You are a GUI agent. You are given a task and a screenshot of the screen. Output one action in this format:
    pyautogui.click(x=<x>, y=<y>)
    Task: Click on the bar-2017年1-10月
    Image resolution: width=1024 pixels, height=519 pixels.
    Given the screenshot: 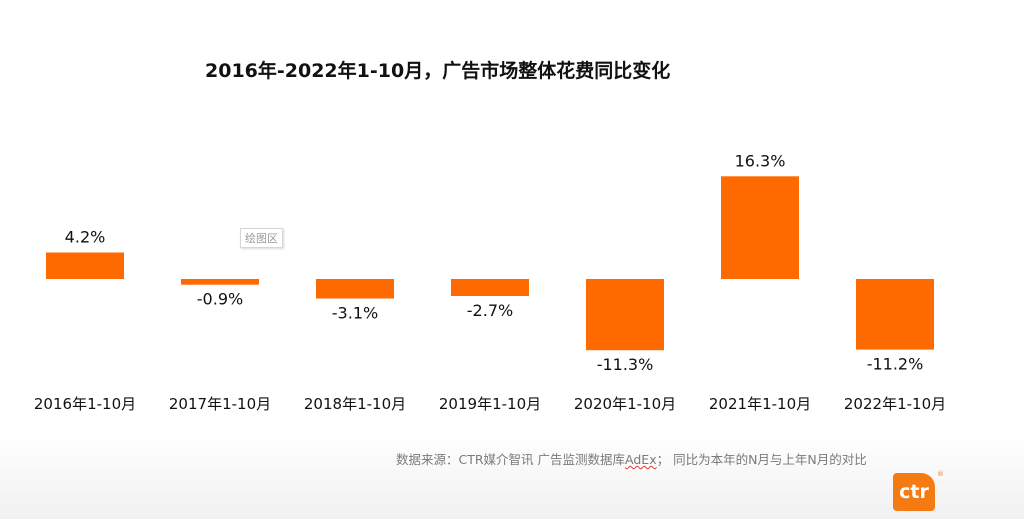 What is the action you would take?
    pyautogui.click(x=220, y=282)
    